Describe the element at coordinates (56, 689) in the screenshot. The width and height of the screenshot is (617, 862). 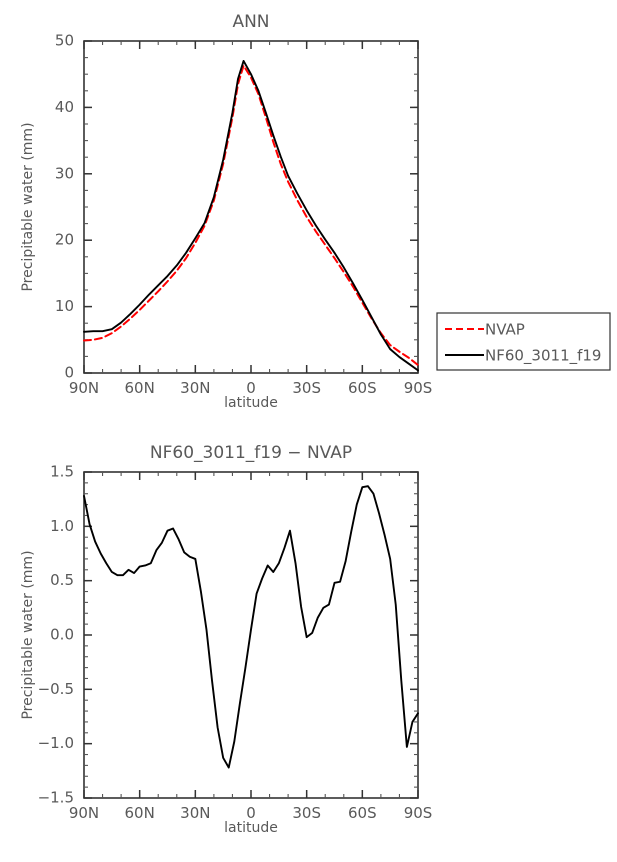
I see `y-tick-label: −0.5` at that location.